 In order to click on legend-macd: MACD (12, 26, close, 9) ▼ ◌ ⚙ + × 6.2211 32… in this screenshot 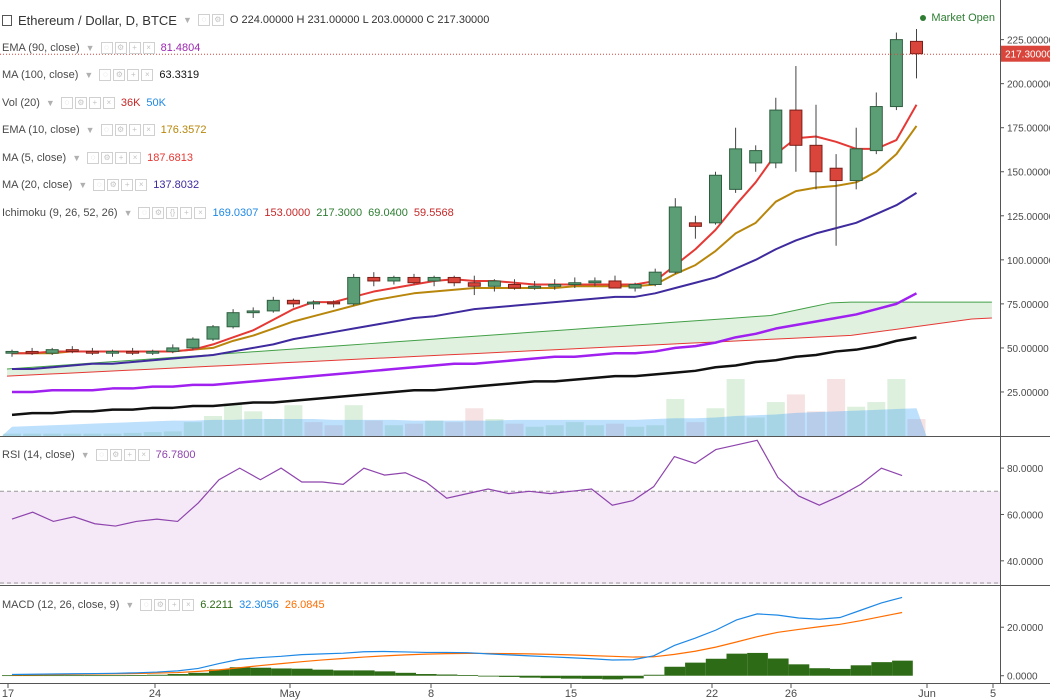, I will do `click(163, 605)`.